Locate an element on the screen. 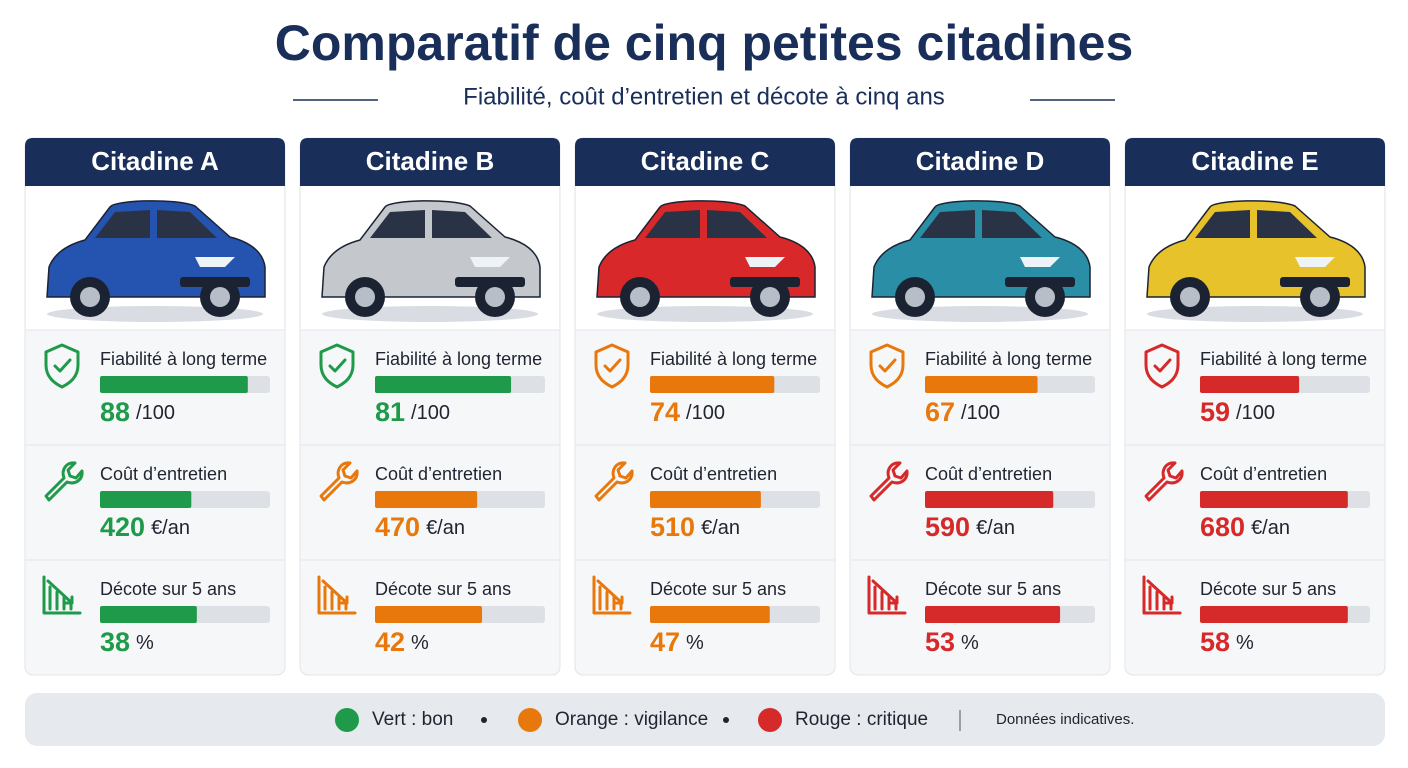 The width and height of the screenshot is (1408, 768). metric-value: 53% is located at coordinates (952, 642).